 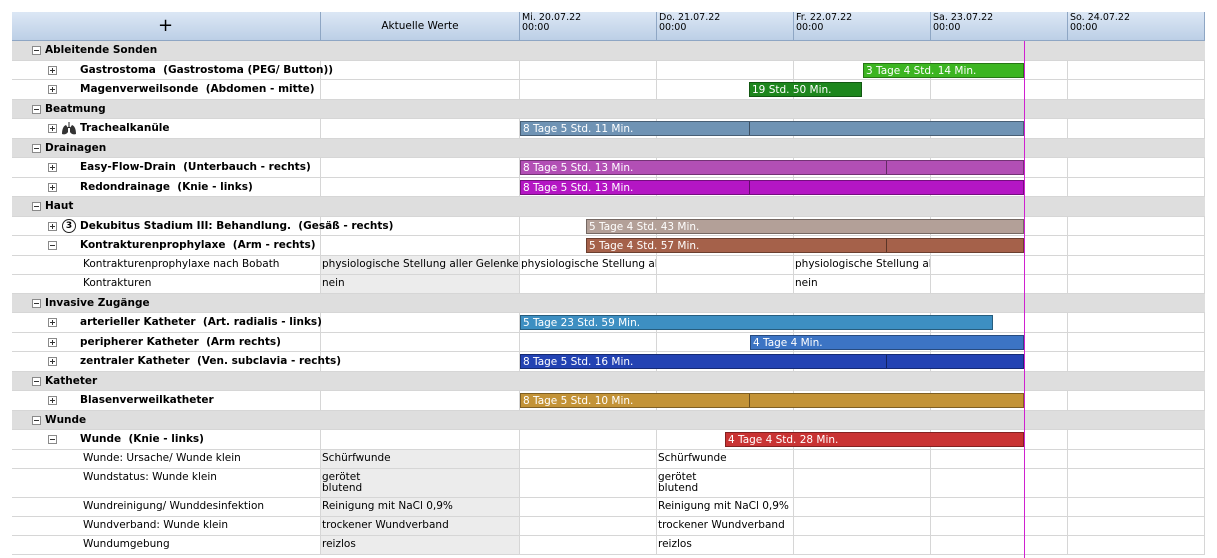 What do you see at coordinates (772, 400) in the screenshot?
I see `duration-bar: 8 Tage 5 Std. 10 Min.` at bounding box center [772, 400].